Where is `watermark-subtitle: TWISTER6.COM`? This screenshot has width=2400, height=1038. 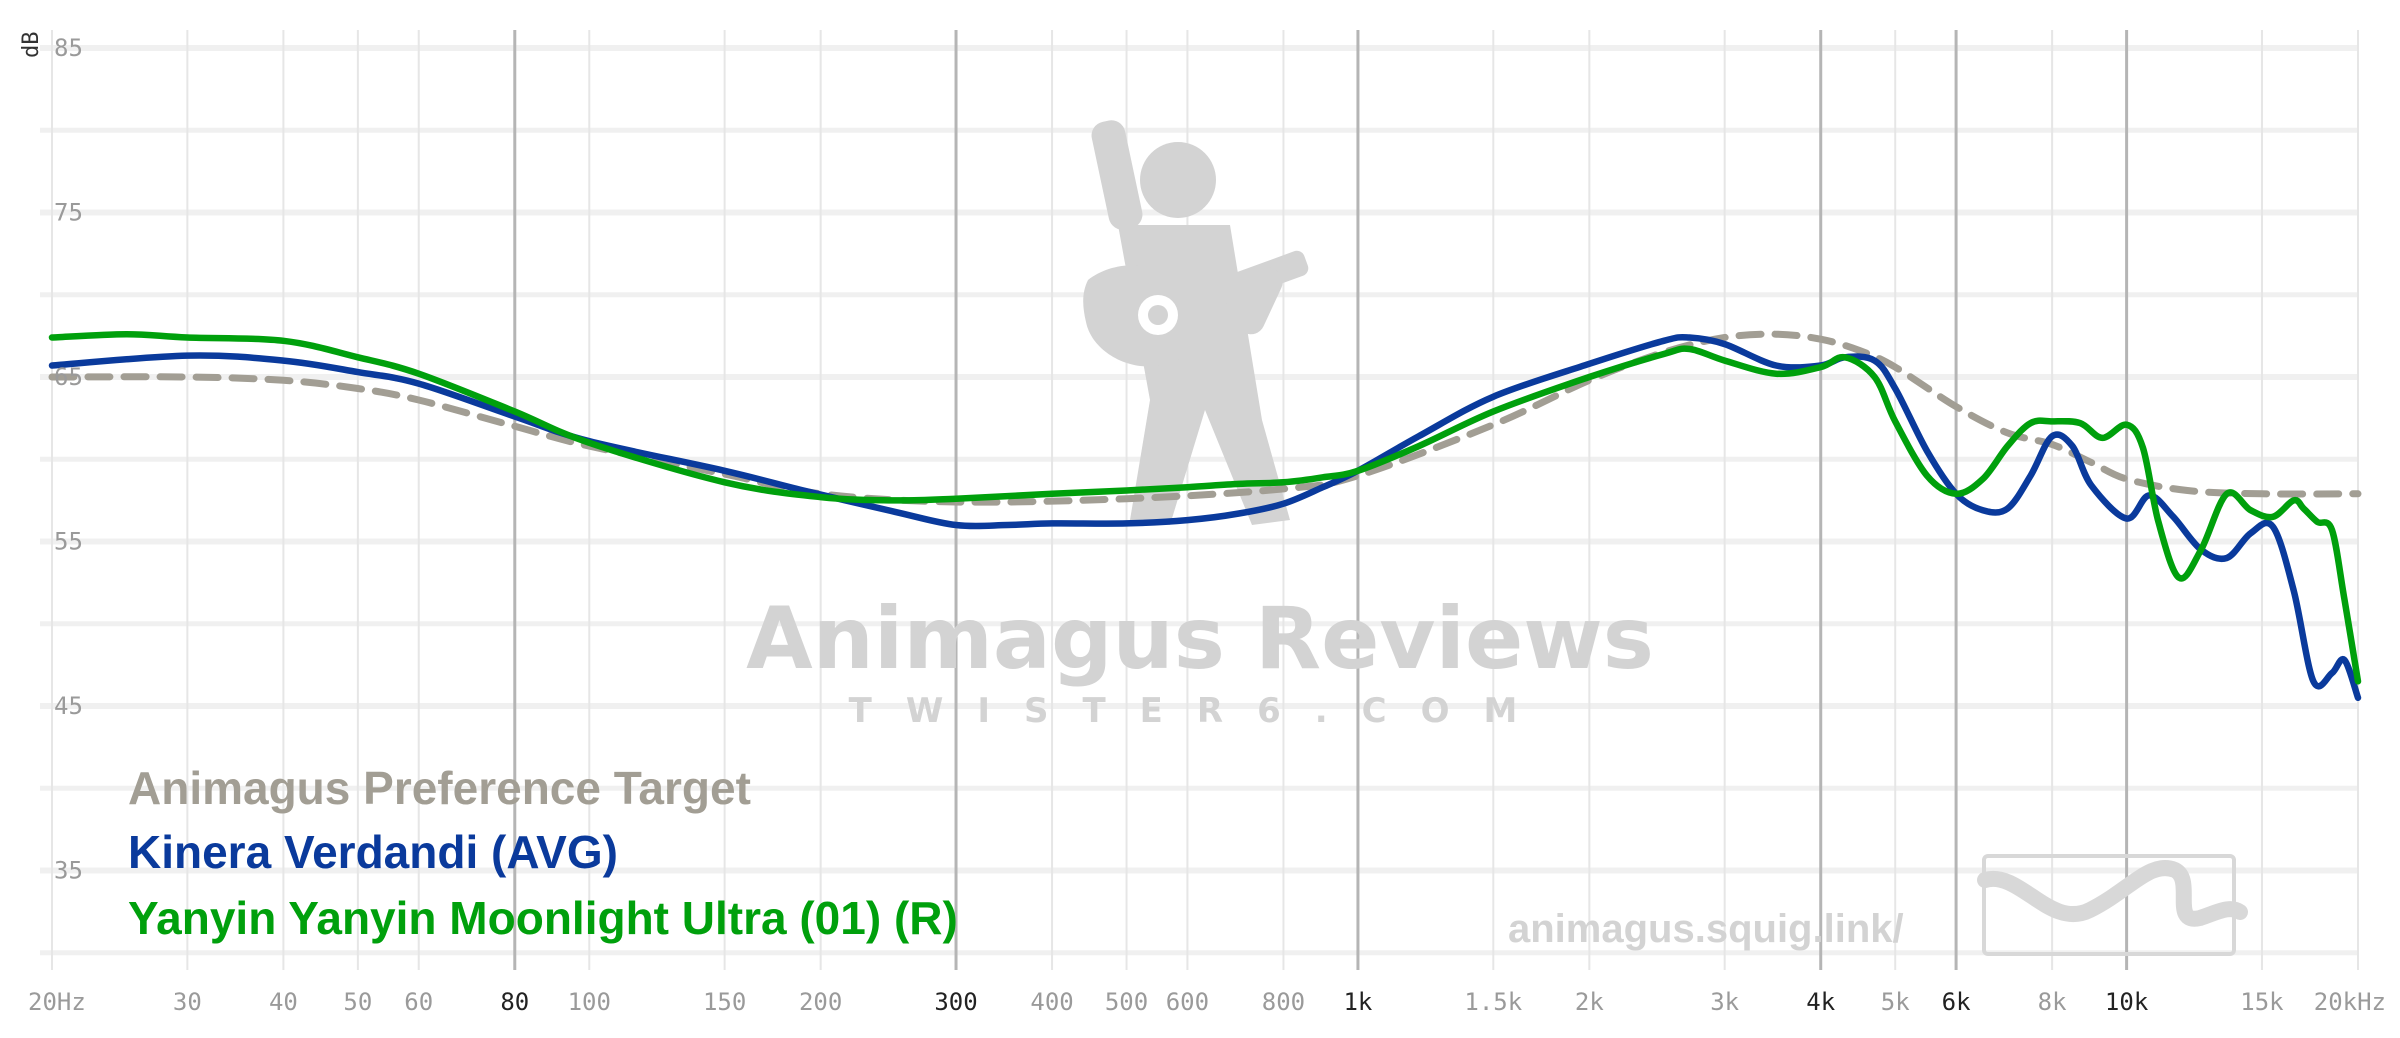 watermark-subtitle: TWISTER6.COM is located at coordinates (1200, 711).